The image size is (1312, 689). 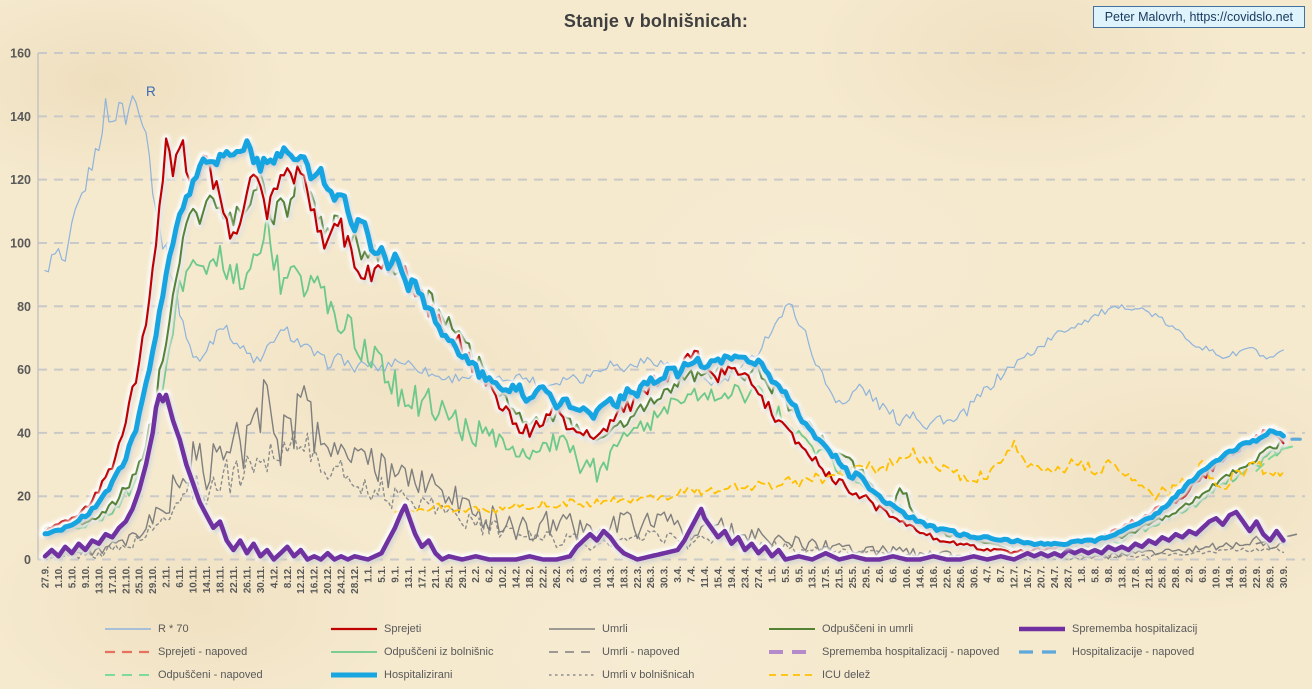 I want to click on x-tick-label: 12.12., so click(x=301, y=580).